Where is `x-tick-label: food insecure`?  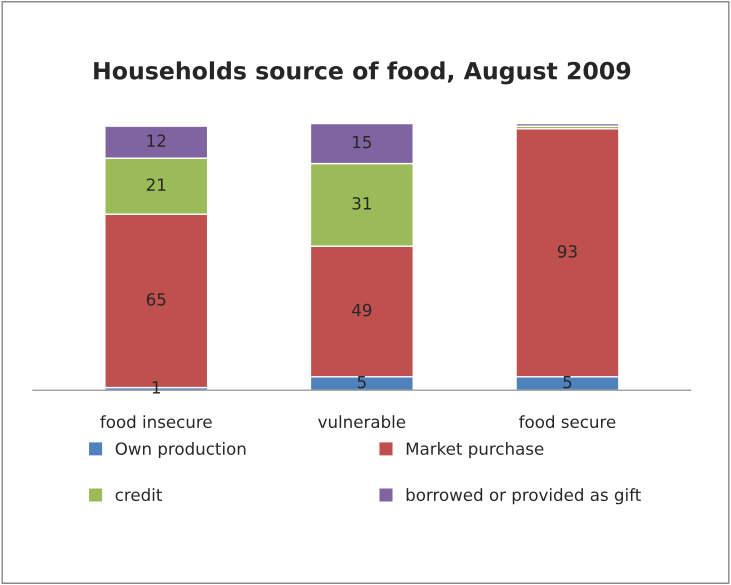
x-tick-label: food insecure is located at coordinates (156, 421).